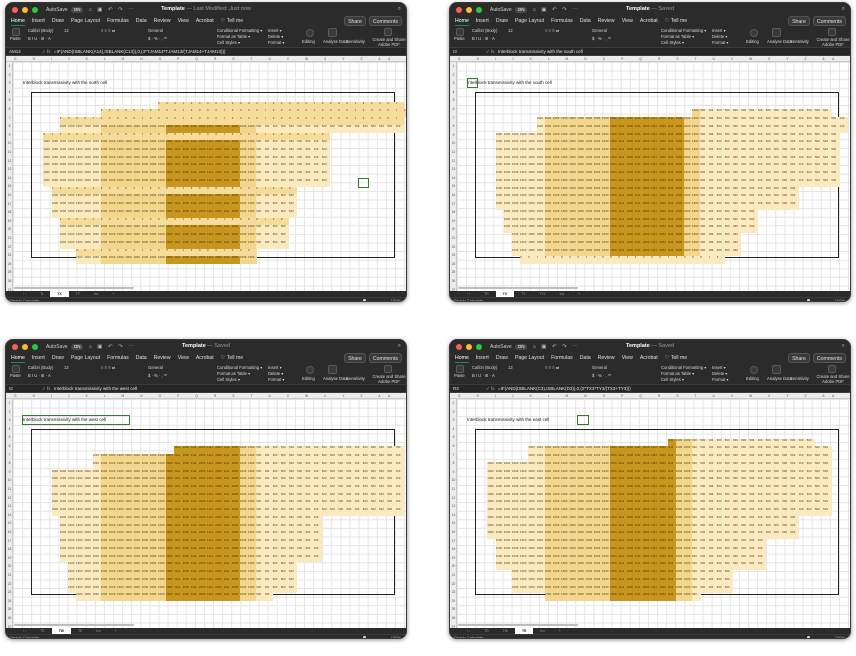 This screenshot has width=856, height=656. Describe the element at coordinates (490, 51) in the screenshot. I see `fx-icon: ✓ fx` at that location.